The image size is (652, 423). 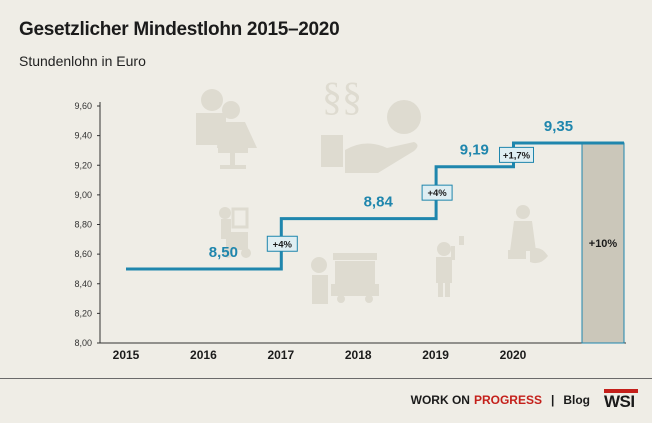 What do you see at coordinates (83, 313) in the screenshot?
I see `y-tick-label: 8,20` at bounding box center [83, 313].